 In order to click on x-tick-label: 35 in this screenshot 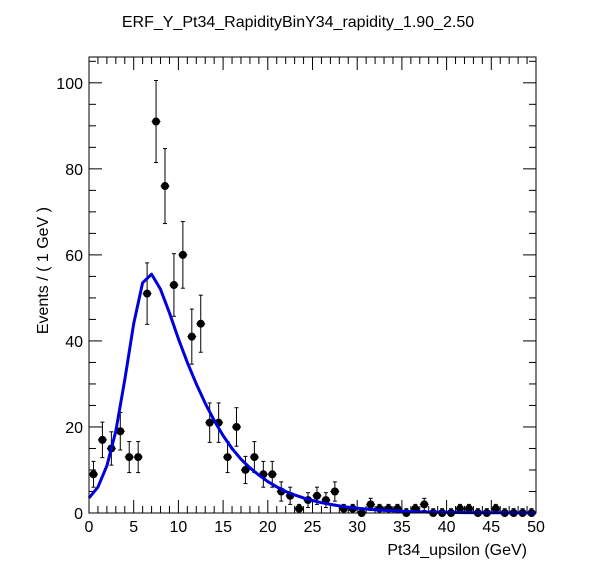, I will do `click(402, 527)`.